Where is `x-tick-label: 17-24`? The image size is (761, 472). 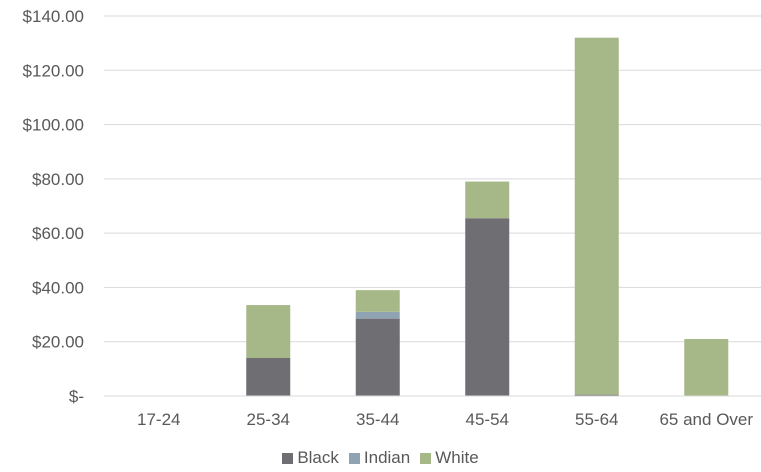
x-tick-label: 17-24 is located at coordinates (158, 419).